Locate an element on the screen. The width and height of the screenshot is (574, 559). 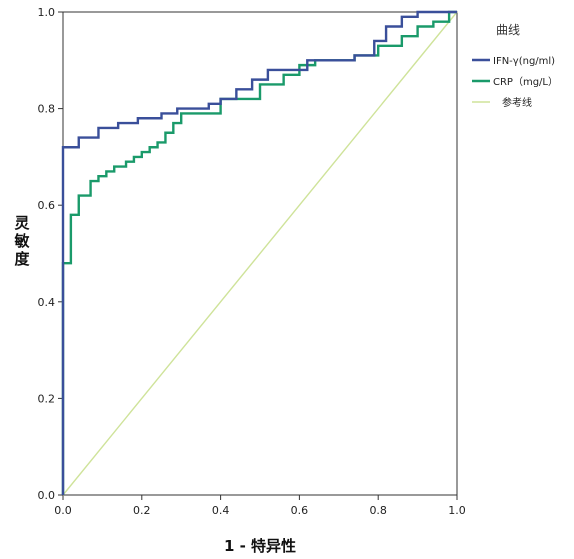
y-axis-title: 灵敏度 is located at coordinates (21, 241).